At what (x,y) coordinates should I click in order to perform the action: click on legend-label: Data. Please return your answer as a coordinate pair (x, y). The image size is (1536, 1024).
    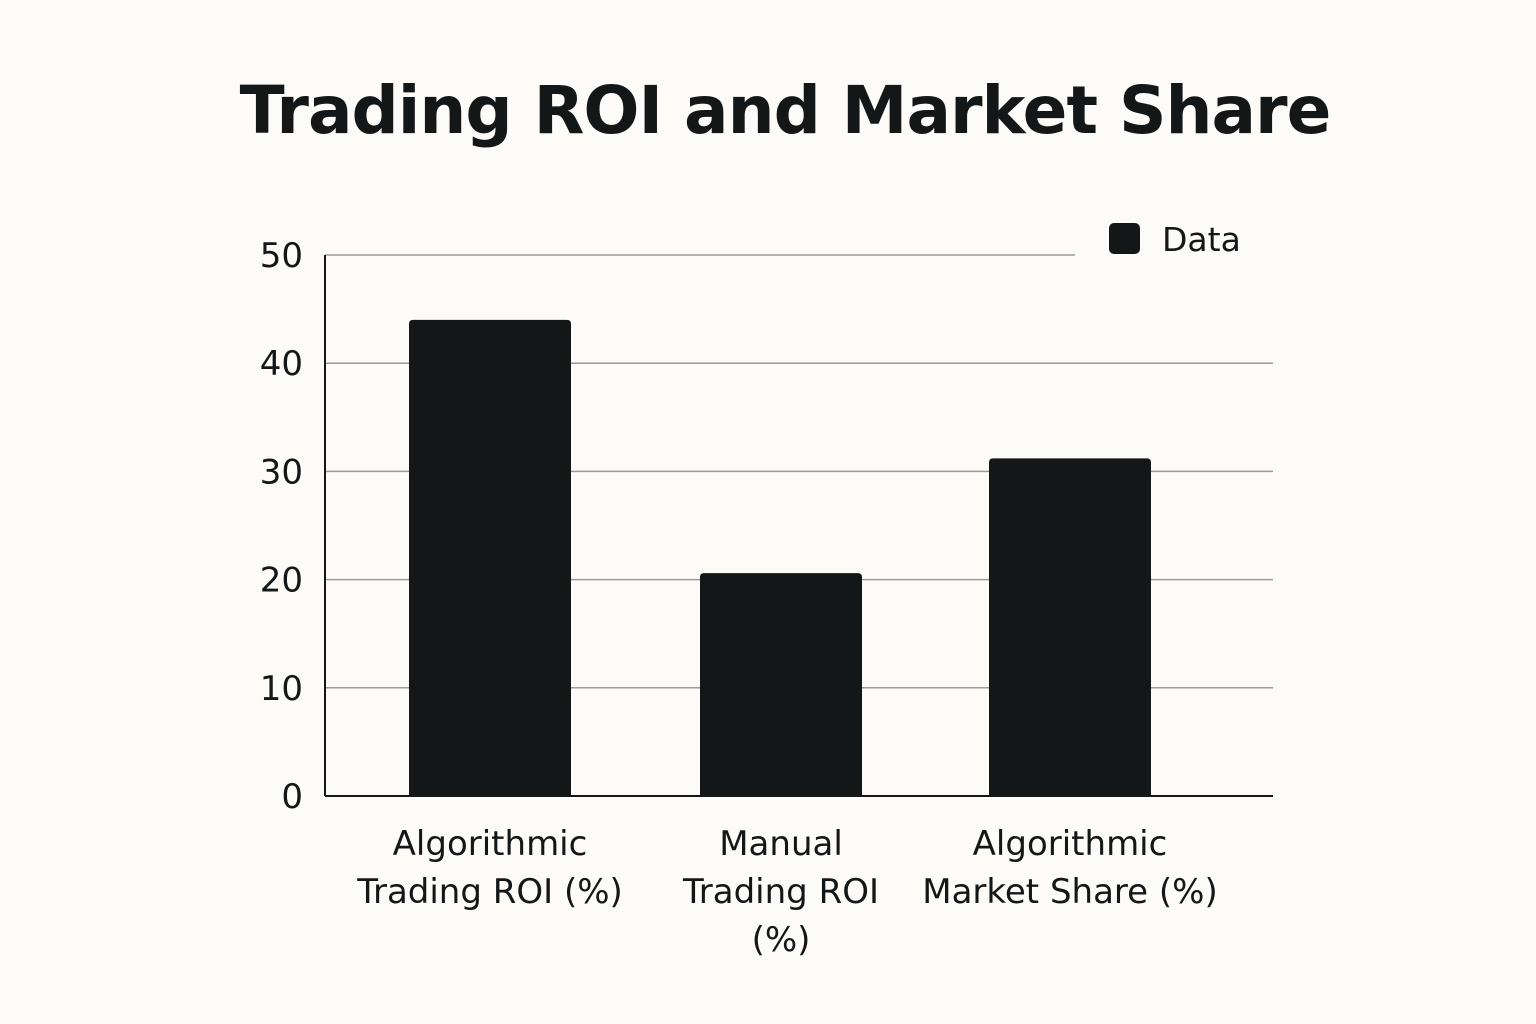
    Looking at the image, I should click on (1201, 239).